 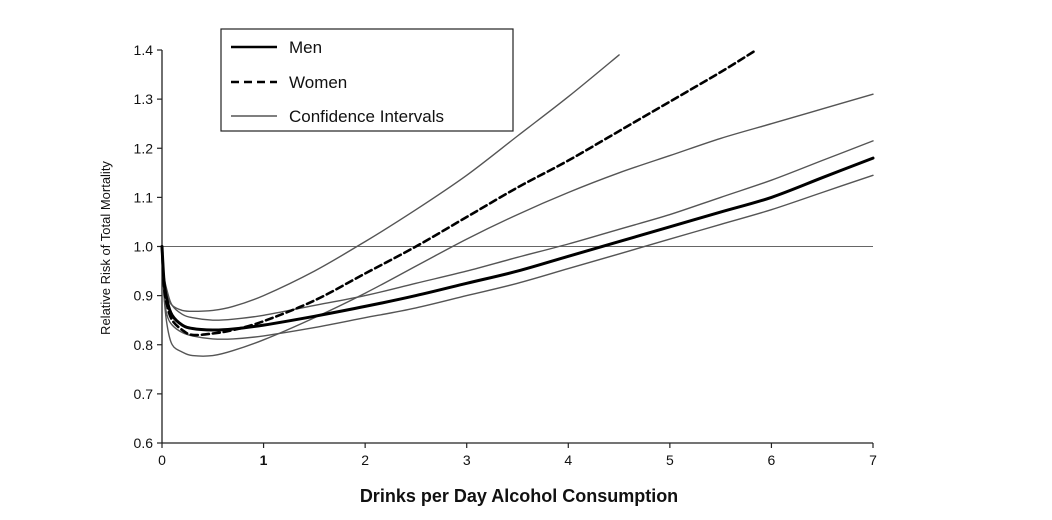 What do you see at coordinates (144, 99) in the screenshot?
I see `y-tick-label: 1.3` at bounding box center [144, 99].